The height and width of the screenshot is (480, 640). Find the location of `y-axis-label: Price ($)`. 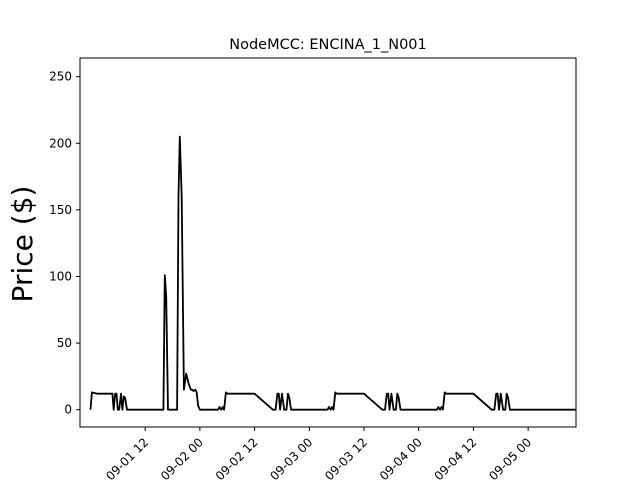

y-axis-label: Price ($) is located at coordinates (22, 244).